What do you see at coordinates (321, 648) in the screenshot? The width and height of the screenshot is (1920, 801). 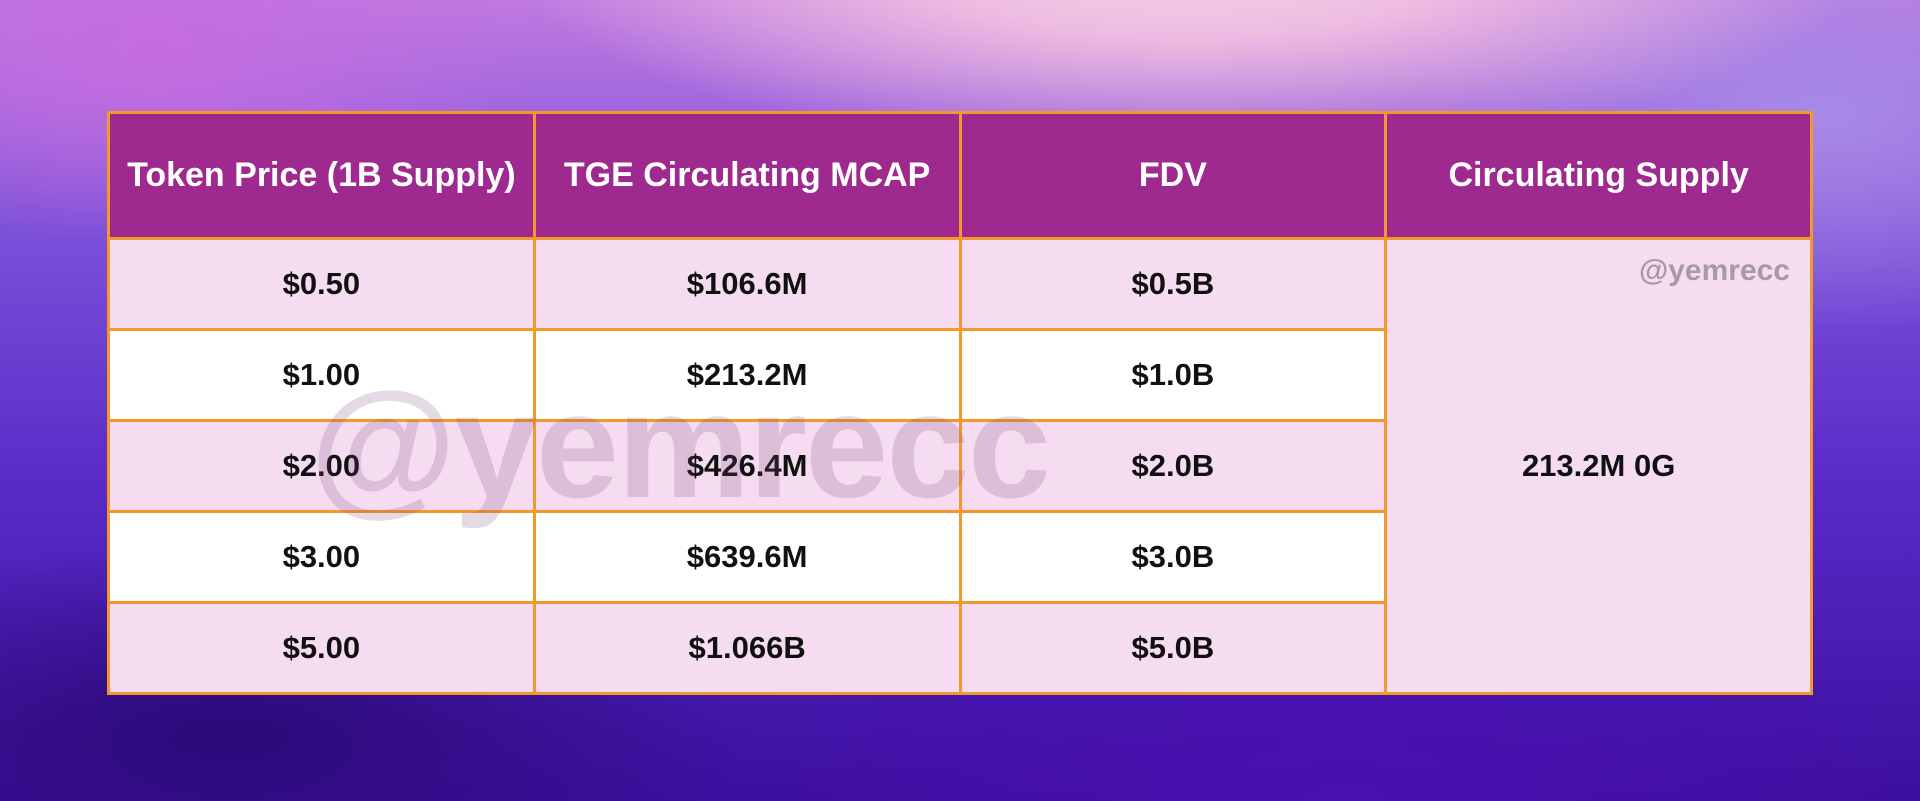 I see `token-price-cell: $5.00` at bounding box center [321, 648].